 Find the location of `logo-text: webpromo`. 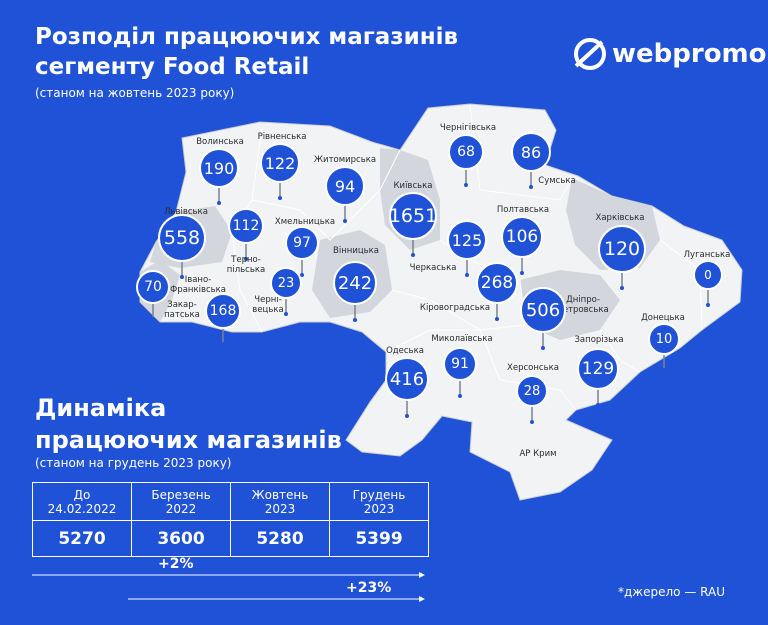

logo-text: webpromo is located at coordinates (689, 54).